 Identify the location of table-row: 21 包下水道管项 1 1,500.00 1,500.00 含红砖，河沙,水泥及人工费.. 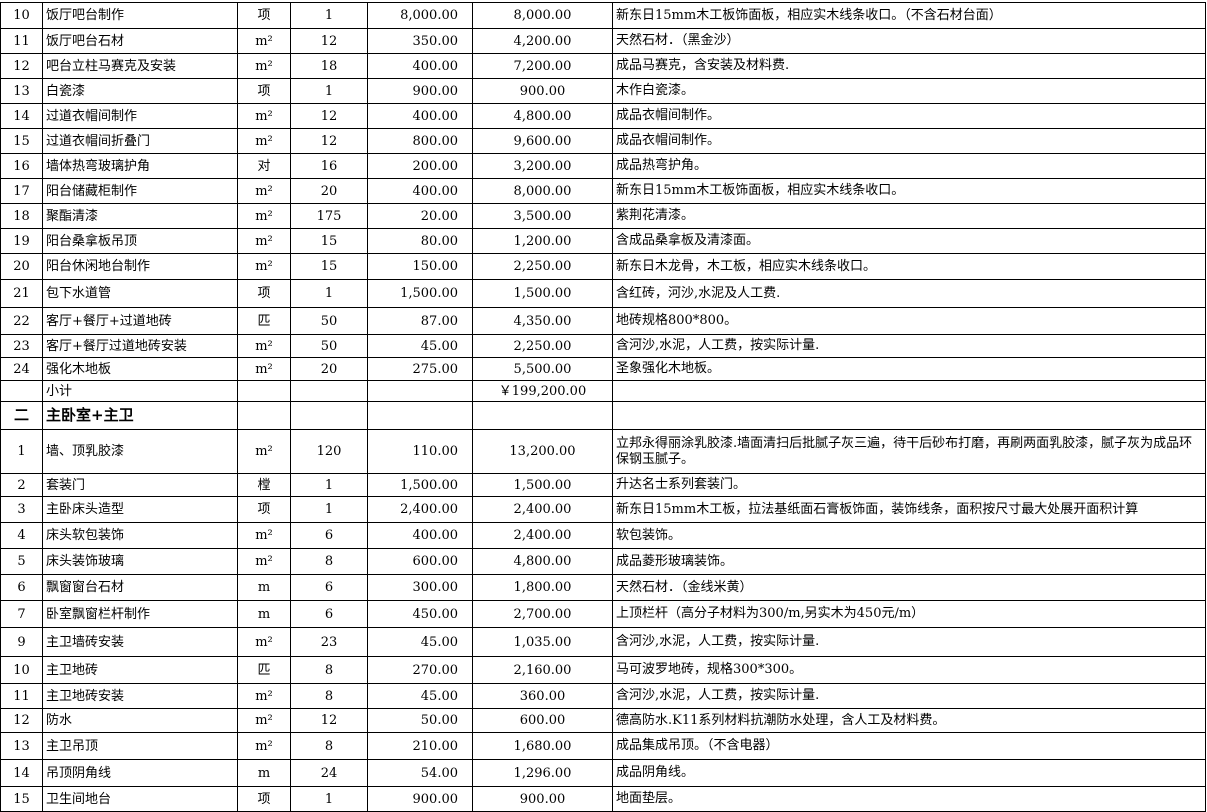
(603, 293).